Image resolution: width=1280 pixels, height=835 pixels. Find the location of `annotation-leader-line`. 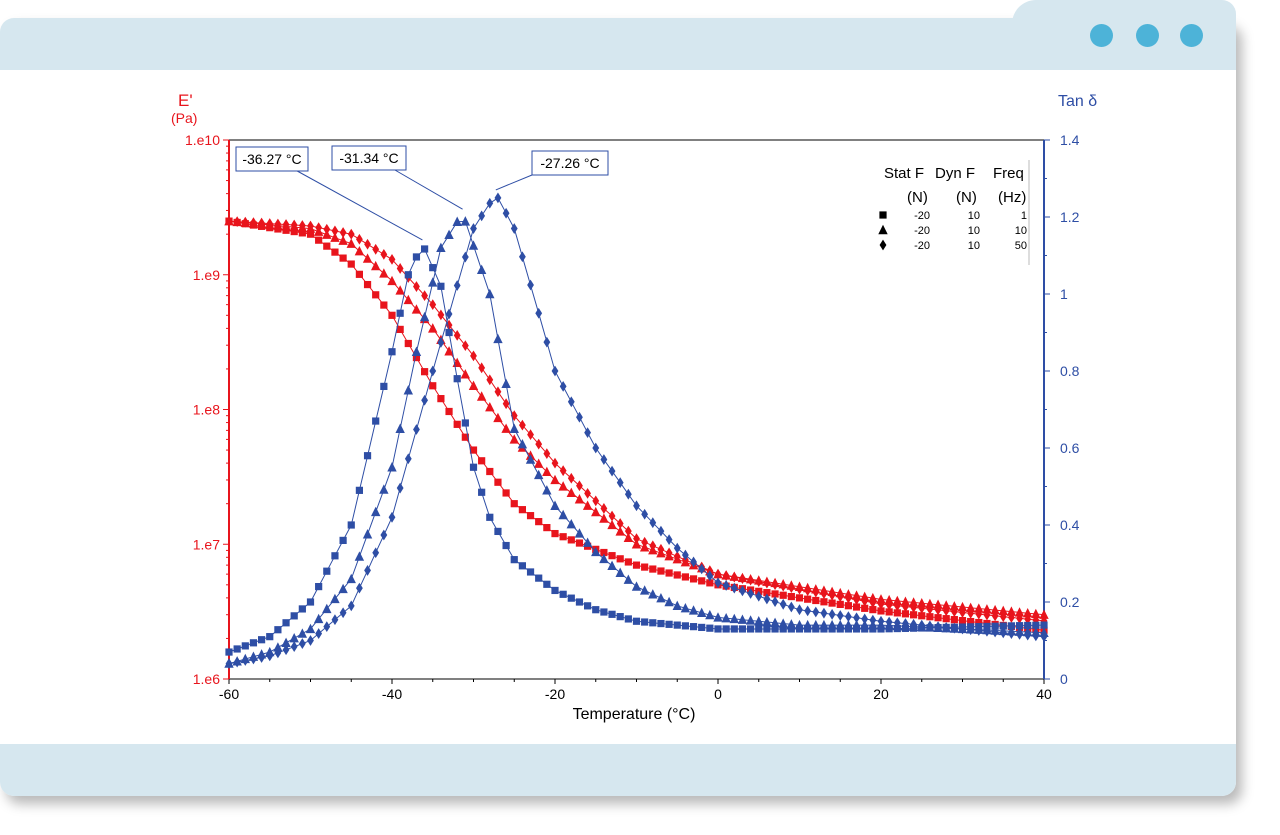

annotation-leader-line is located at coordinates (359, 205).